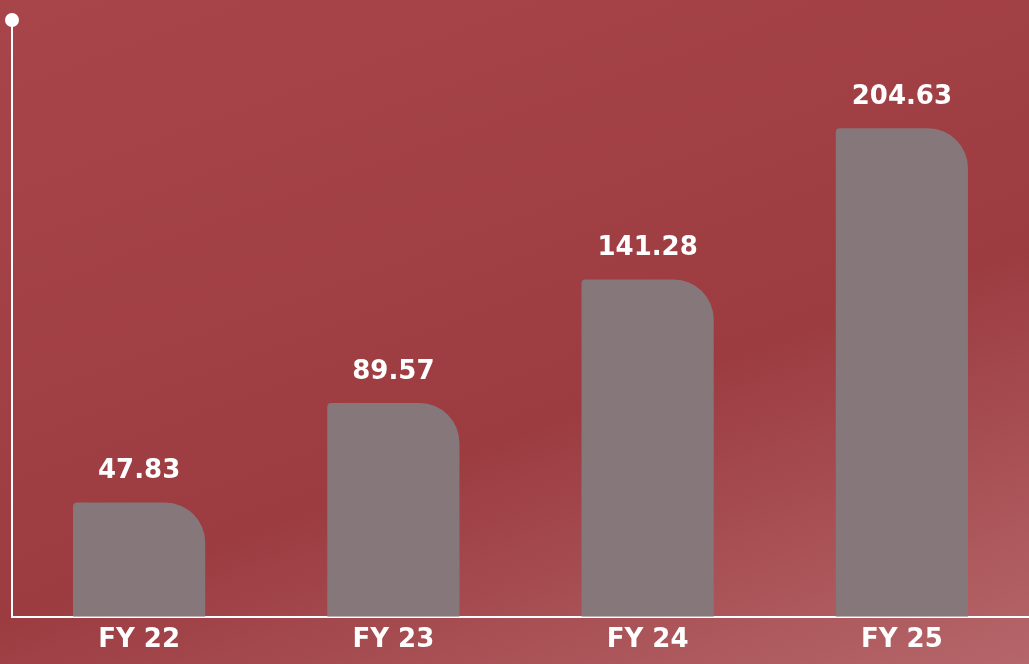 This screenshot has height=664, width=1029. I want to click on x-tick-label: FY 22, so click(139, 638).